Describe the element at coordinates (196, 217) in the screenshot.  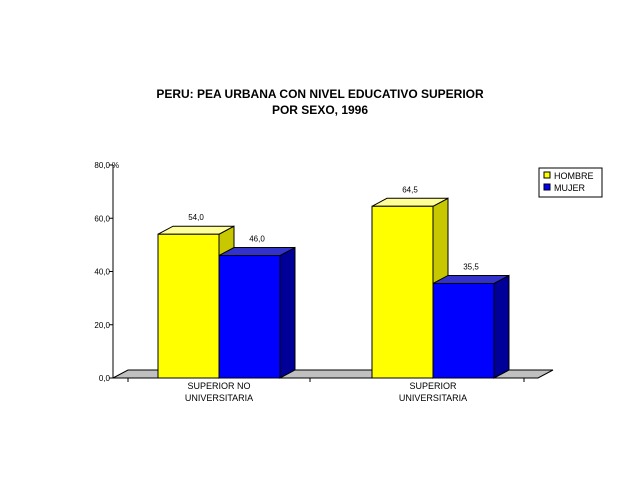
I see `data-label-hombre-0: 54,0` at that location.